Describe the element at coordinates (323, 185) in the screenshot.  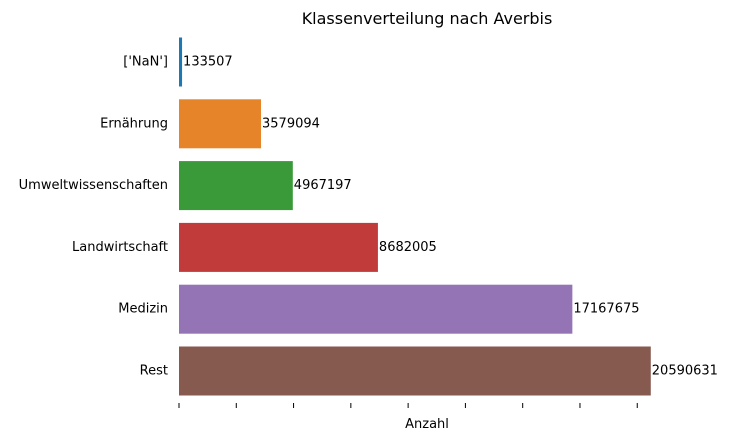
I see `value-label-umweltwissenschaften: 4967197` at that location.